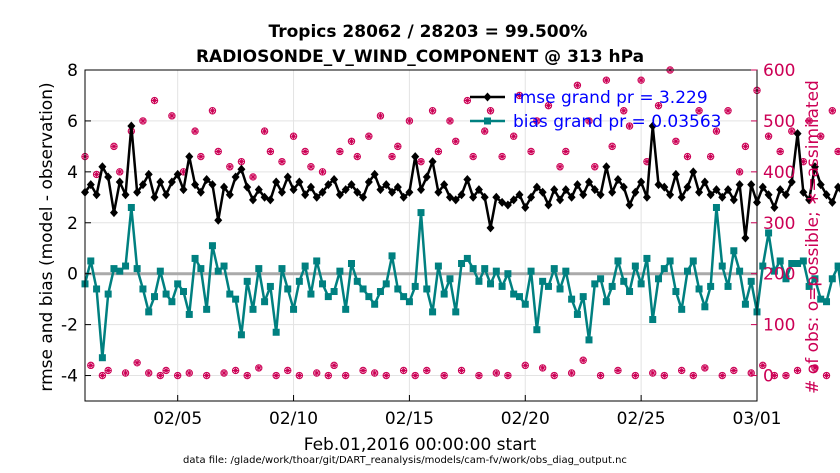  Describe the element at coordinates (420, 445) in the screenshot. I see `x-axis-label: Feb.01,2016 00:00:00 start` at that location.